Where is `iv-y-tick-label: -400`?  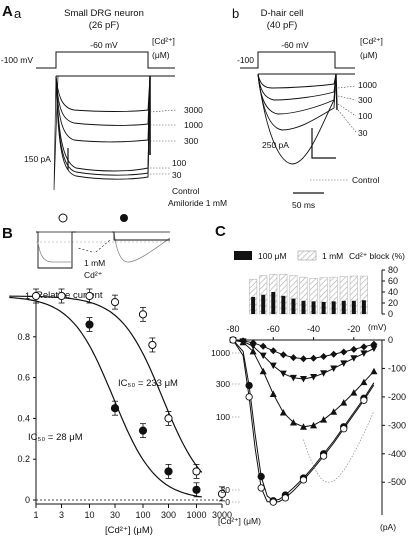 iv-y-tick-label: -400 is located at coordinates (397, 454).